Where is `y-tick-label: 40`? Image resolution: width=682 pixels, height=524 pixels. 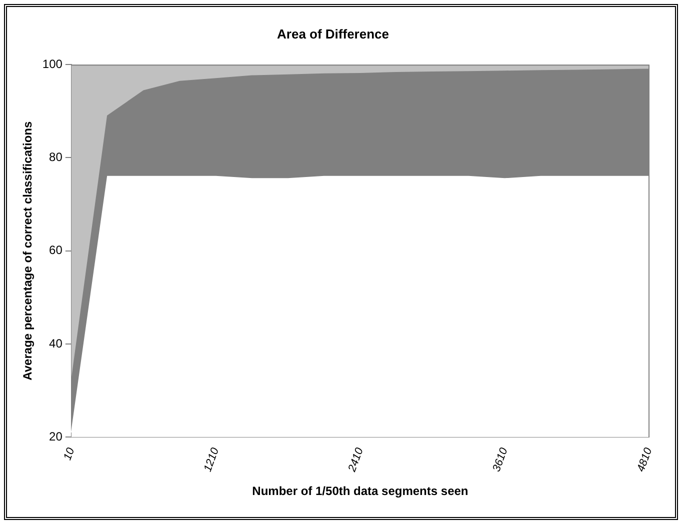
y-tick-label: 40 is located at coordinates (56, 343).